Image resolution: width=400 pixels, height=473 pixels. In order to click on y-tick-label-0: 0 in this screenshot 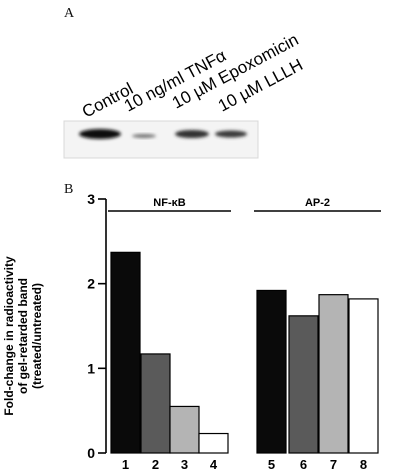, I will do `click(91, 453)`.